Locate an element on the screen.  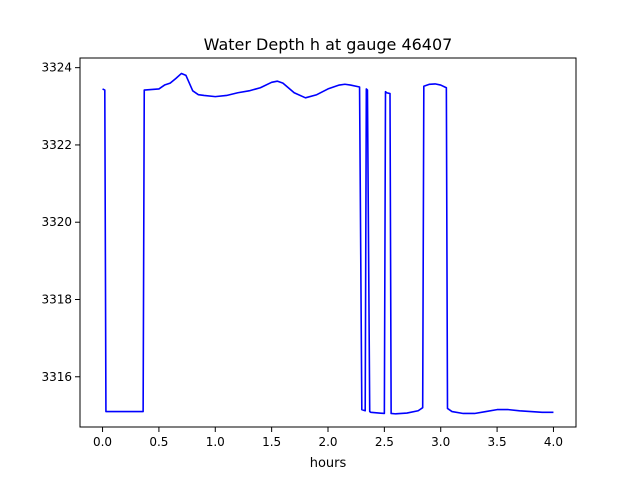
y-tick-label: 3316 is located at coordinates (56, 377).